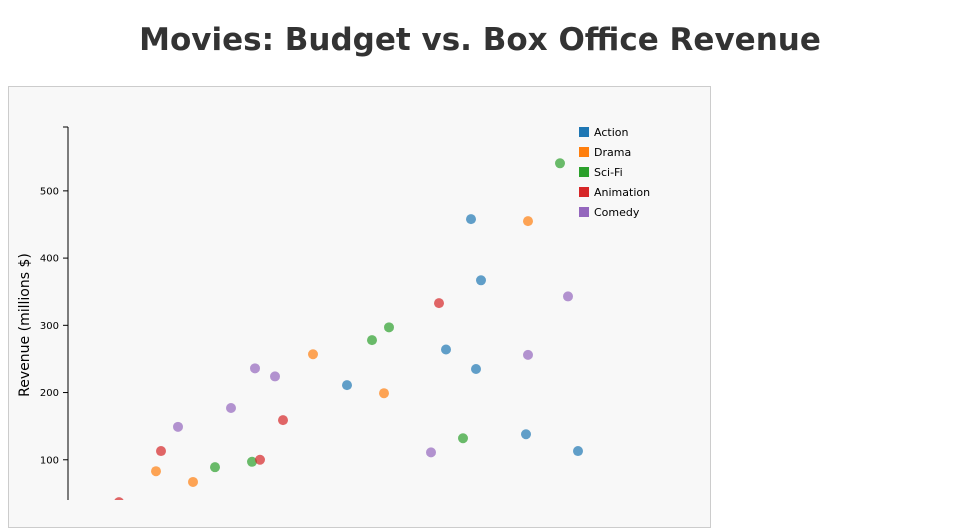  What do you see at coordinates (25, 325) in the screenshot?
I see `y-axis-label: Revenue (millions $)` at bounding box center [25, 325].